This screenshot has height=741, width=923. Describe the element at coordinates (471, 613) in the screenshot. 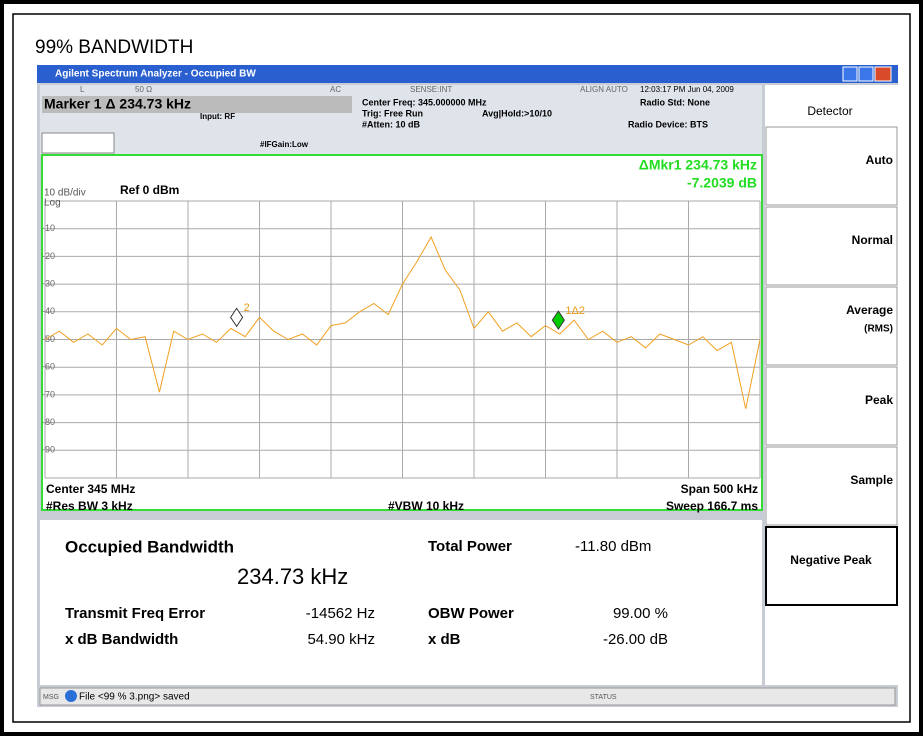

I see `label: OBW Power` at that location.